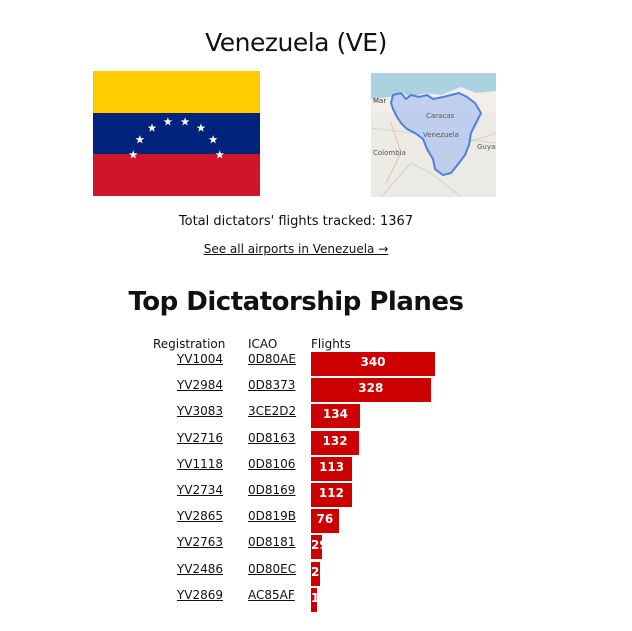 Image resolution: width=632 pixels, height=631 pixels. Describe the element at coordinates (199, 359) in the screenshot. I see `registration-link: YV1004` at that location.